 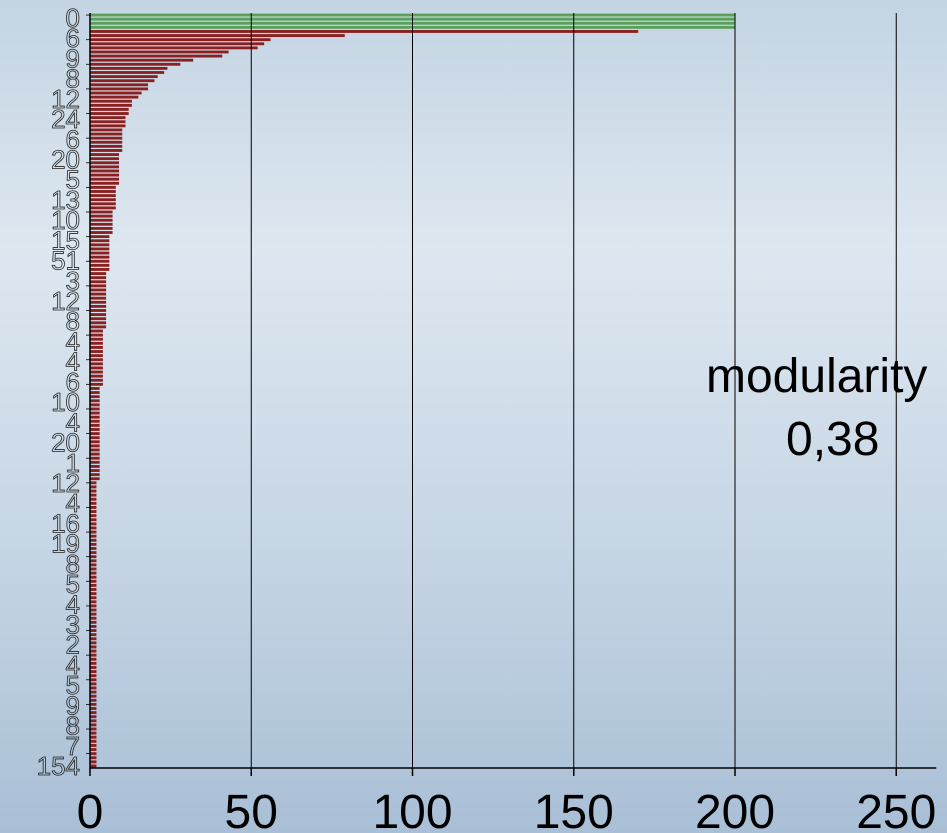 I want to click on category-label: 12, so click(x=65, y=99).